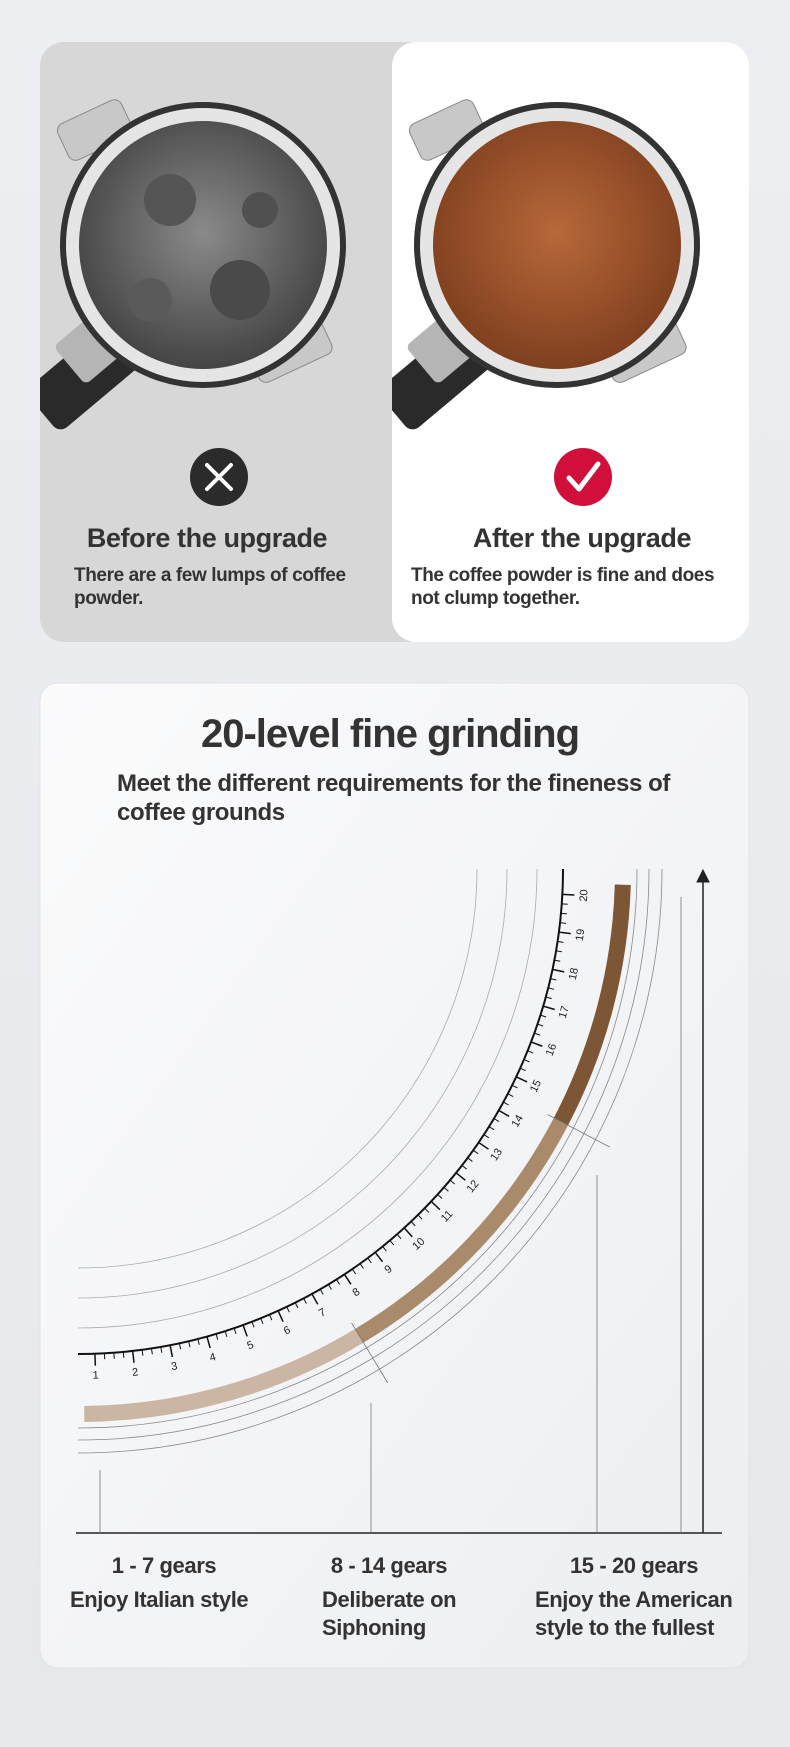  I want to click on guide-arc, so click(277, 1068).